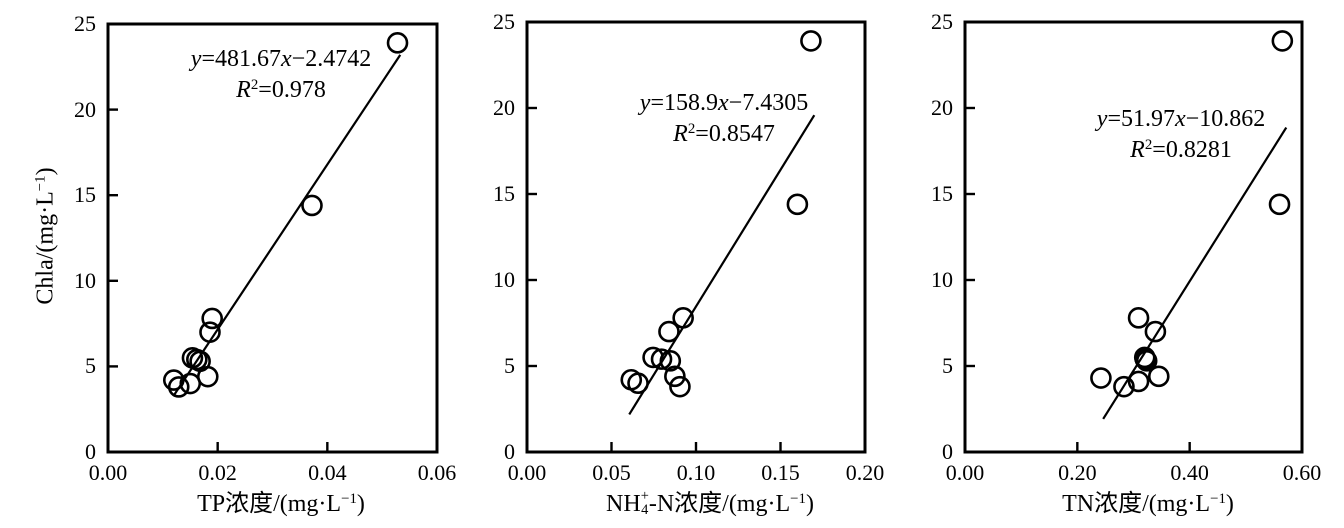  I want to click on regression-annotation-tn: y=51.97x−10.862 R2=0.8281, so click(1181, 136).